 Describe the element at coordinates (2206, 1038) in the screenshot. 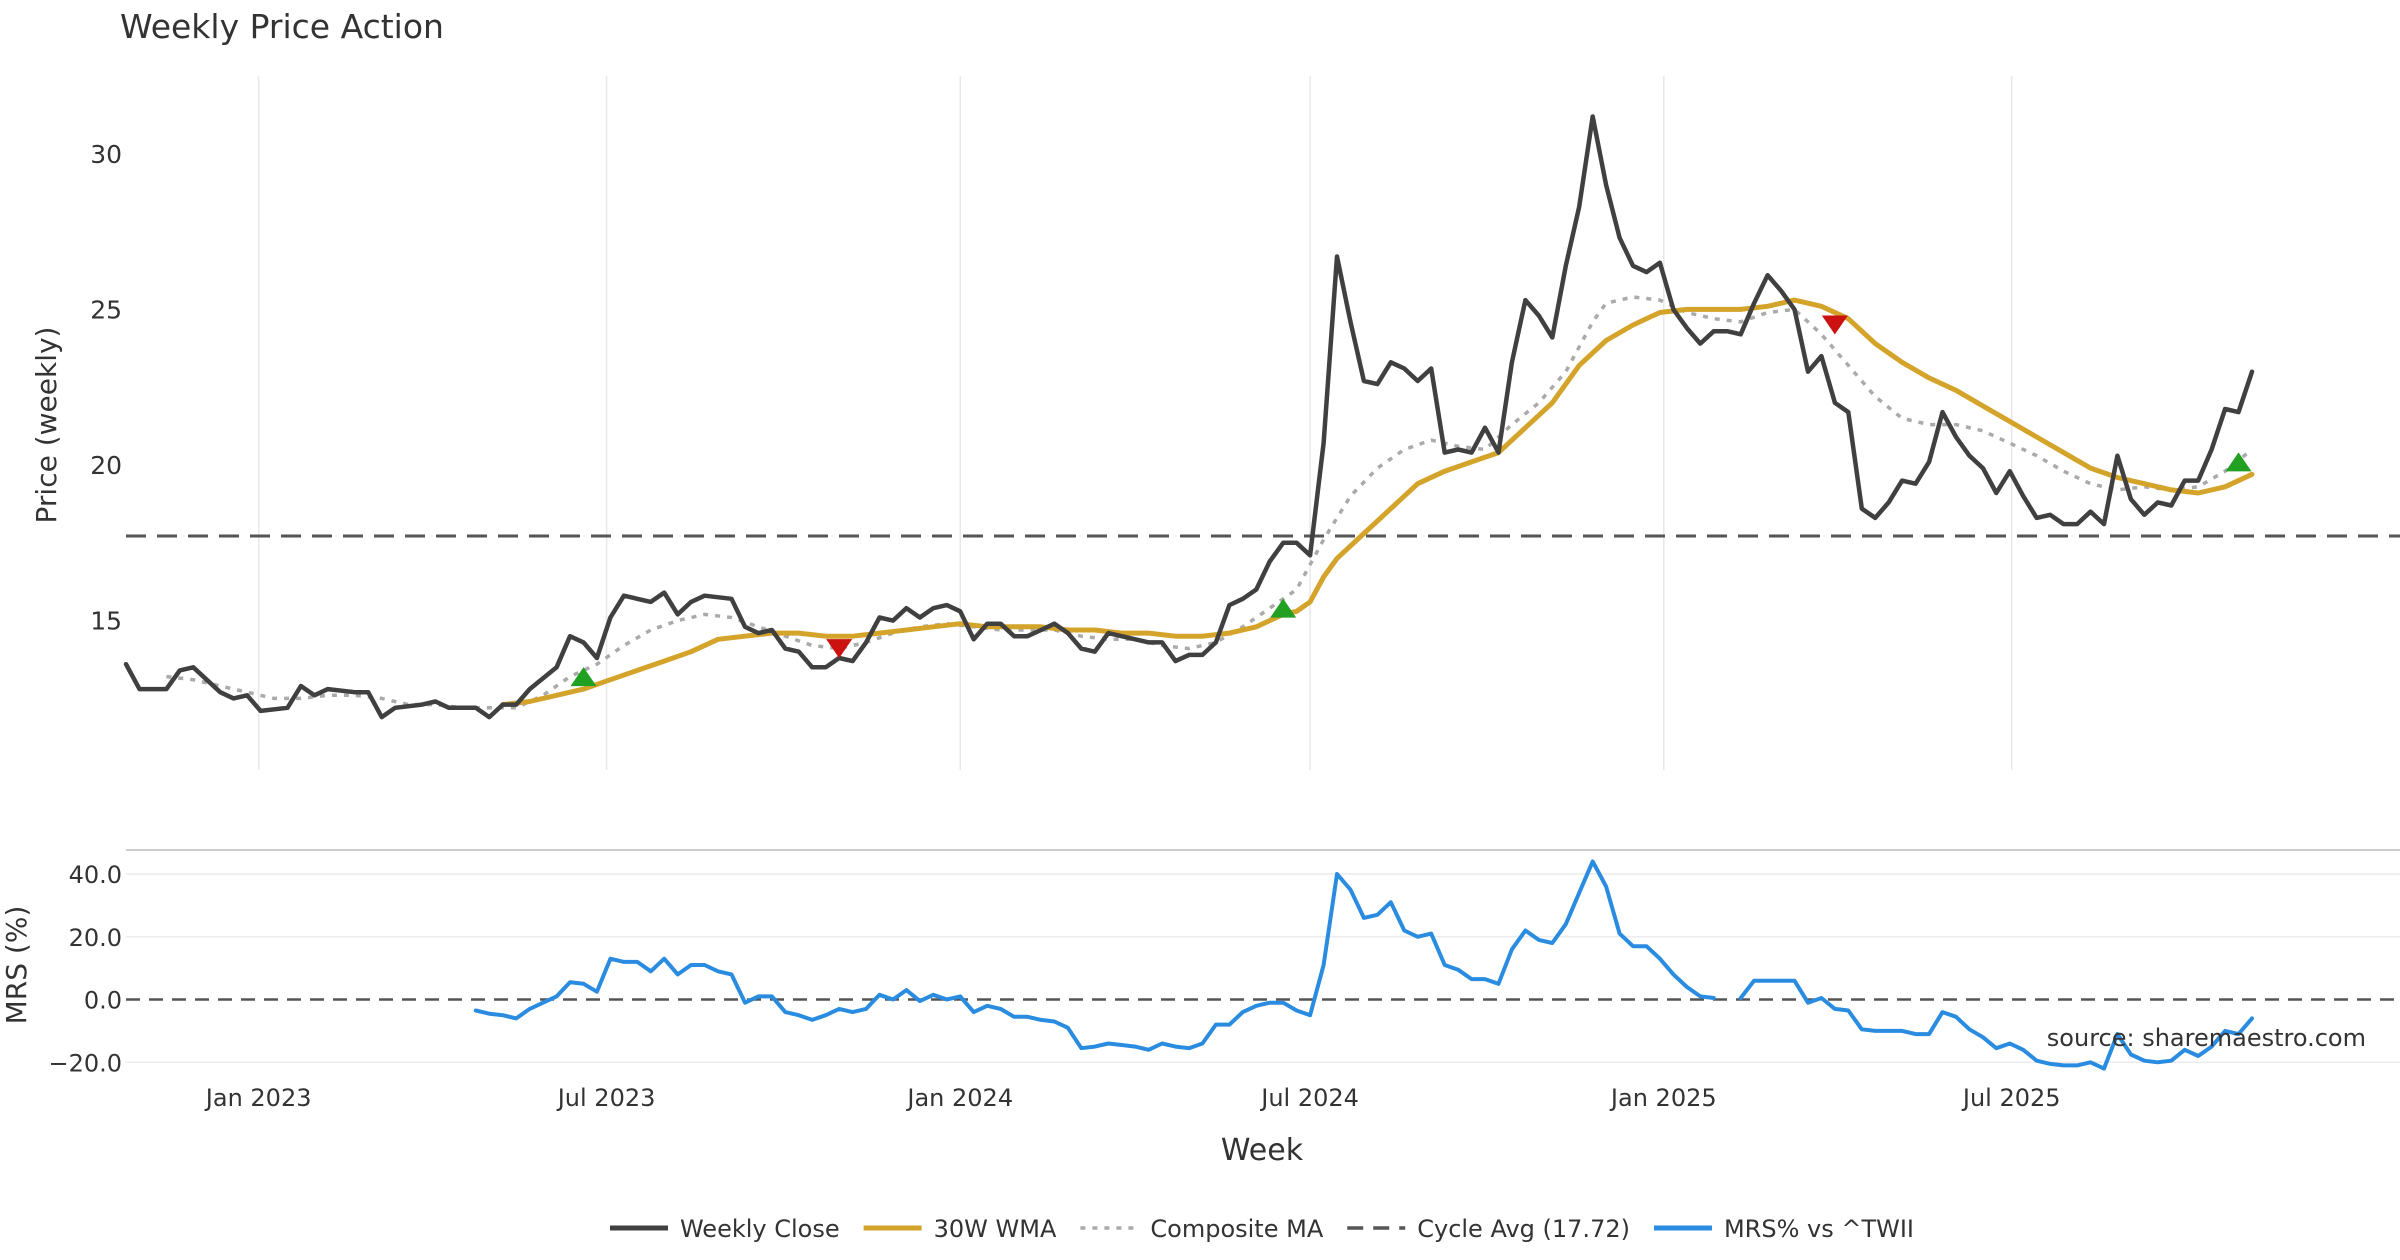

I see `source-note: source: sharemaestro.com` at that location.